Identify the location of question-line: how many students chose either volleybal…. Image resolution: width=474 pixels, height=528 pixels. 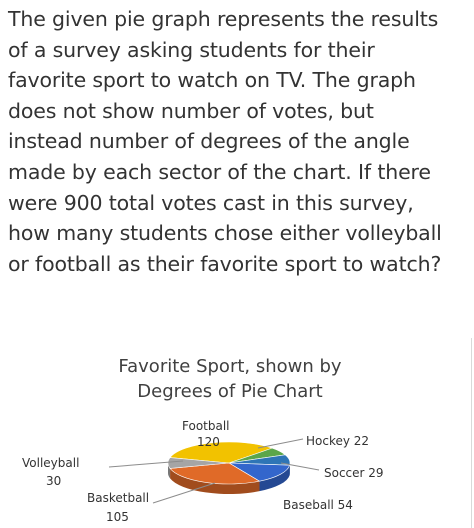
(225, 233).